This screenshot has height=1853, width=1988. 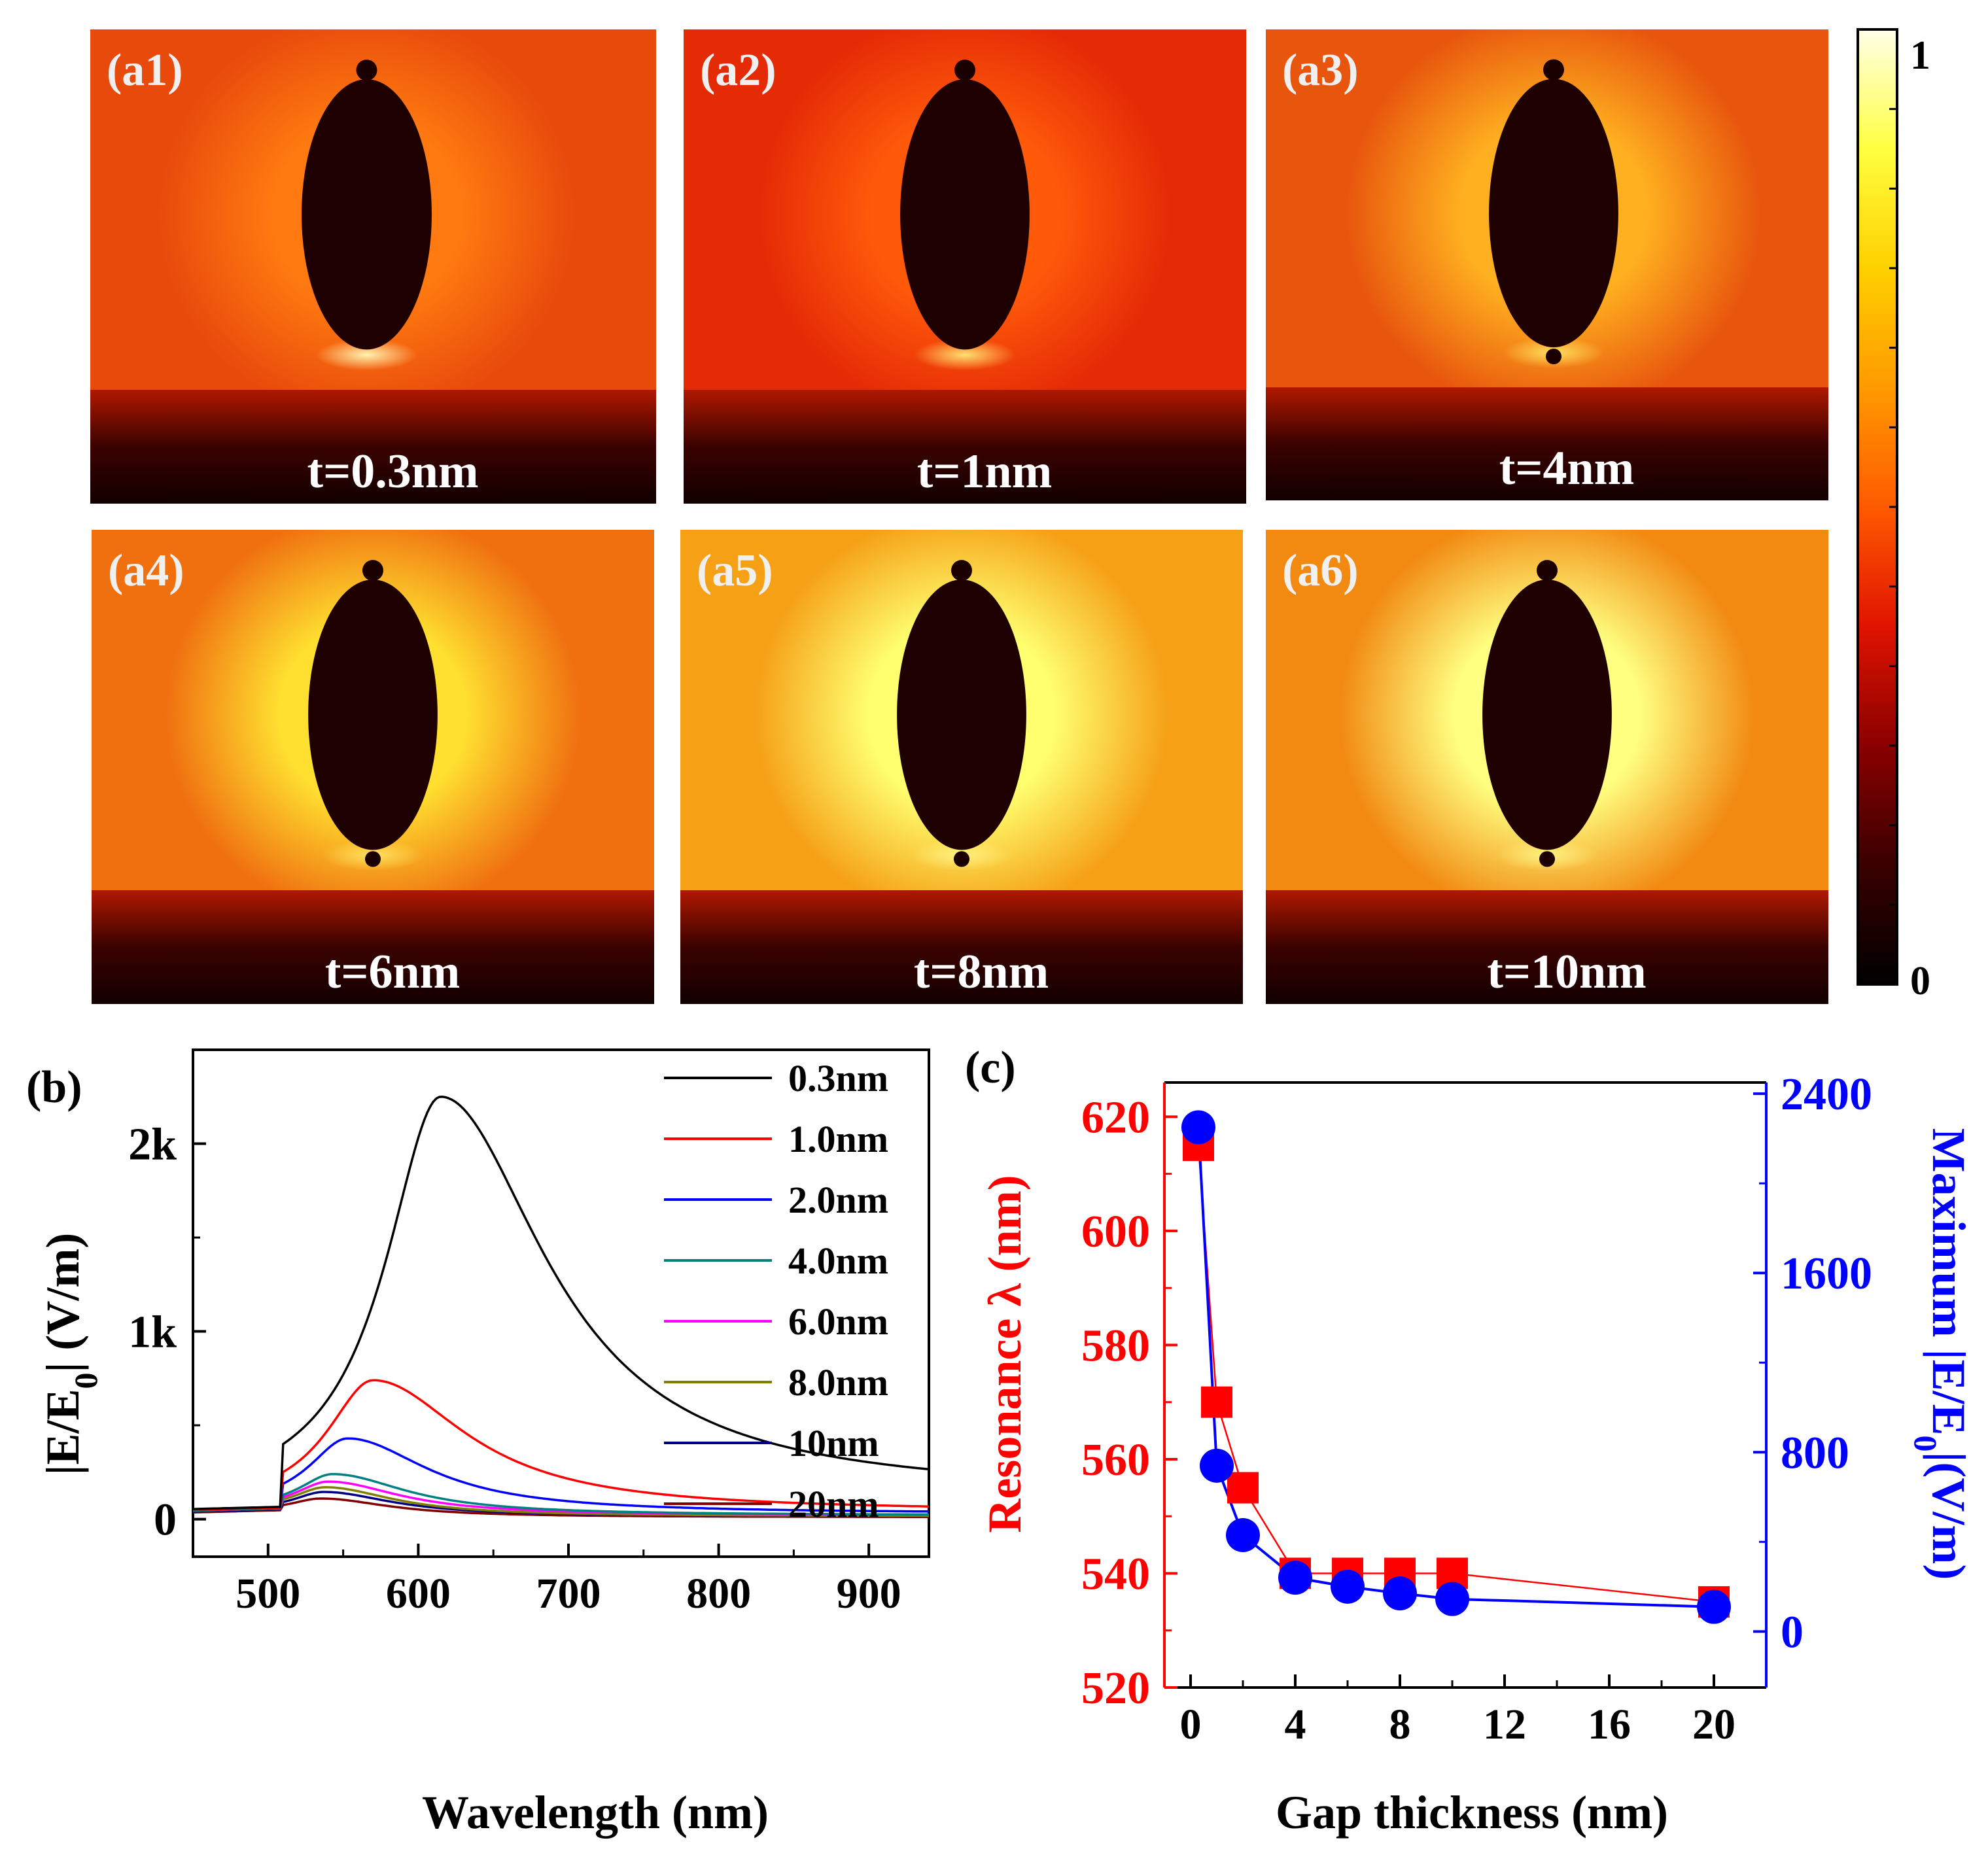 What do you see at coordinates (982, 972) in the screenshot?
I see `panel-caption: t=8nm` at bounding box center [982, 972].